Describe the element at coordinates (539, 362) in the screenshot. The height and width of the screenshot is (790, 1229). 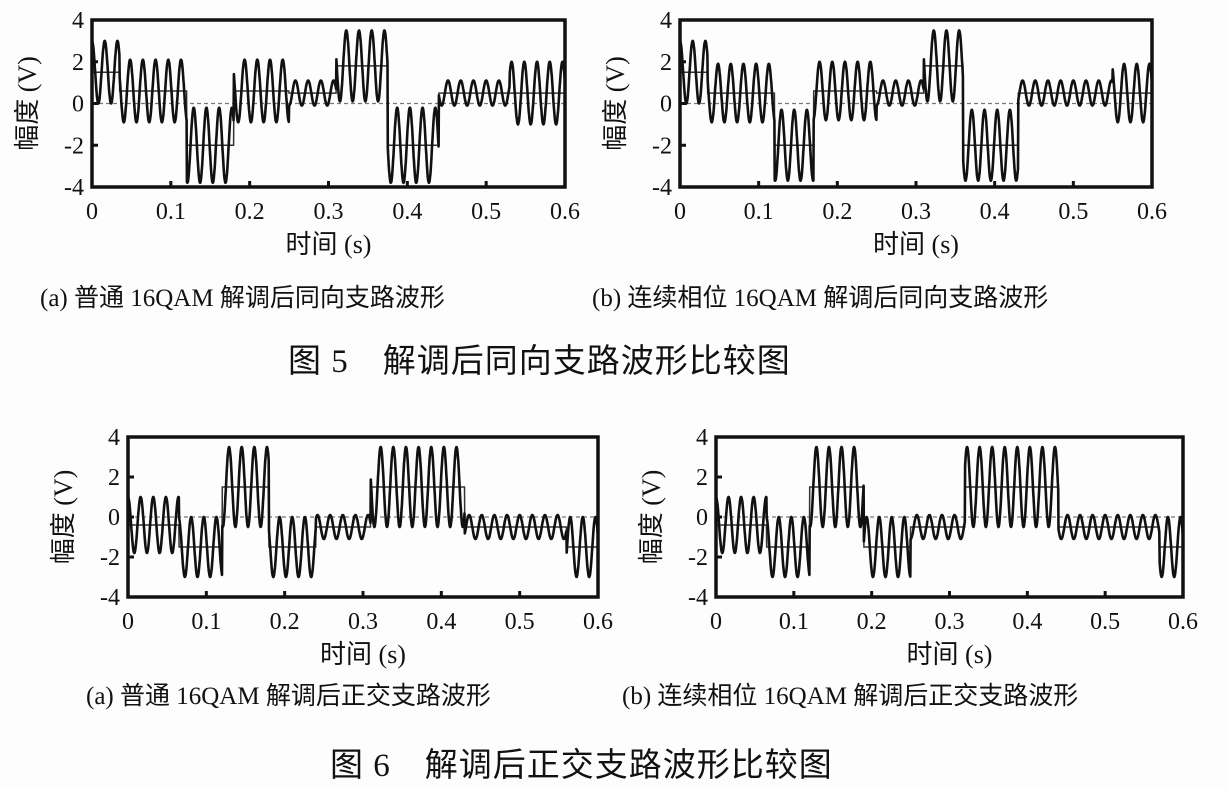
I see `figure-5-title: 图 5 解调后同向支路波形比较图` at that location.